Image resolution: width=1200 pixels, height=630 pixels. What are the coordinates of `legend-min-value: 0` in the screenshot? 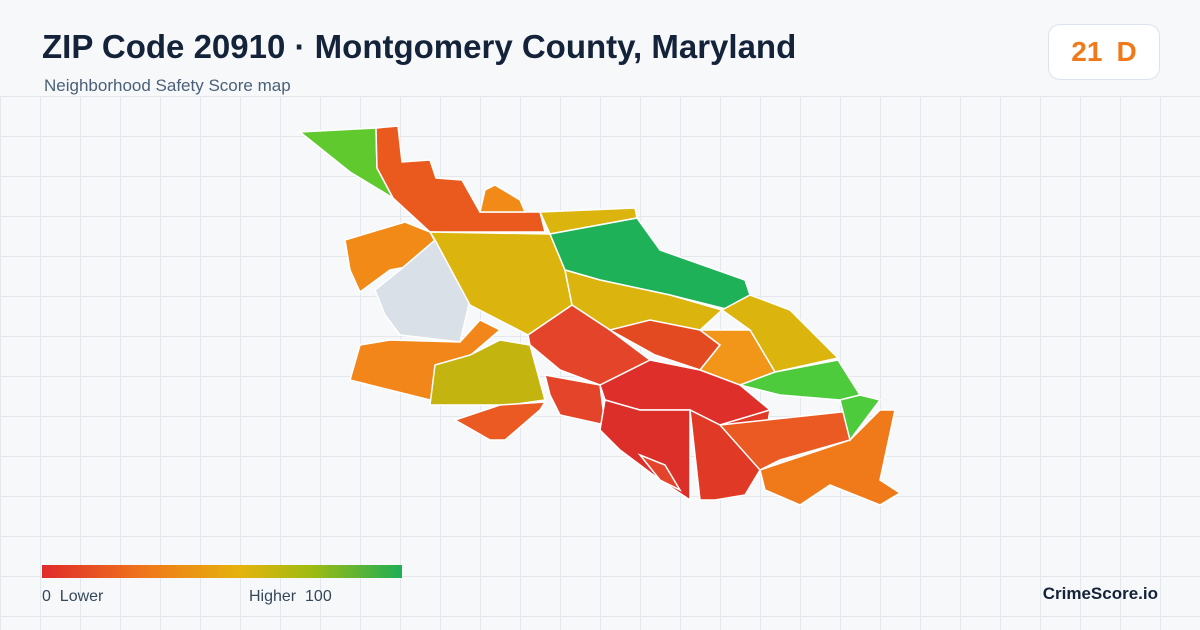 It's located at (46, 596).